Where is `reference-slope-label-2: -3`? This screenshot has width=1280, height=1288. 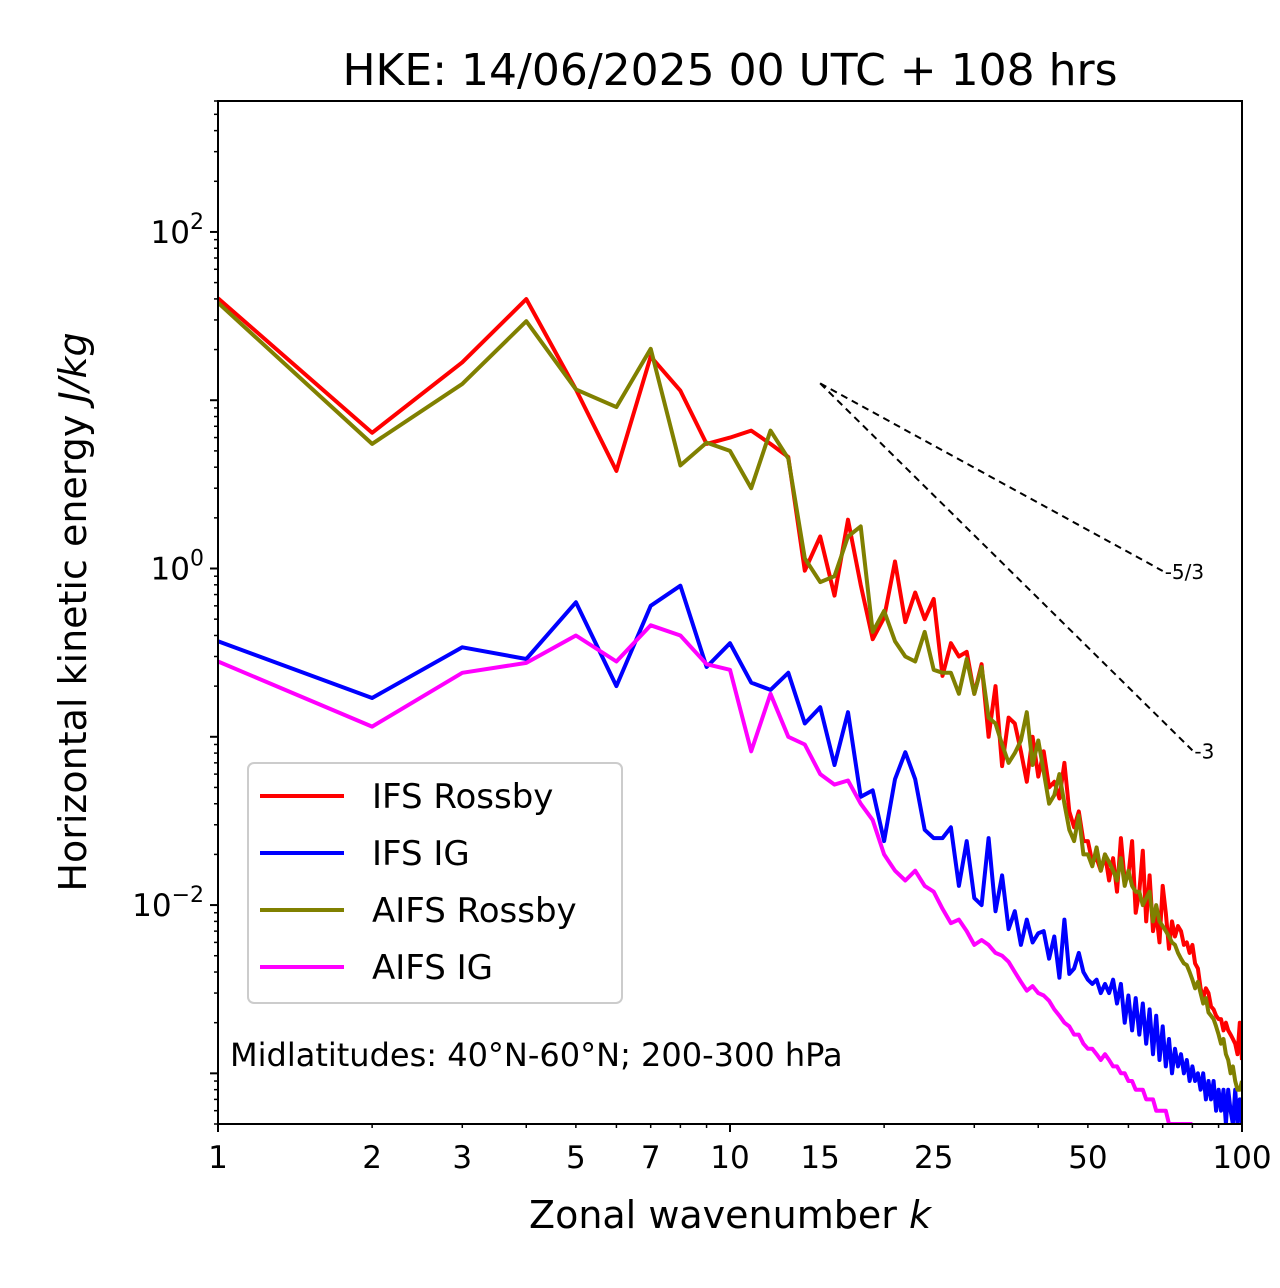 reference-slope-label-2: -3 is located at coordinates (1204, 751).